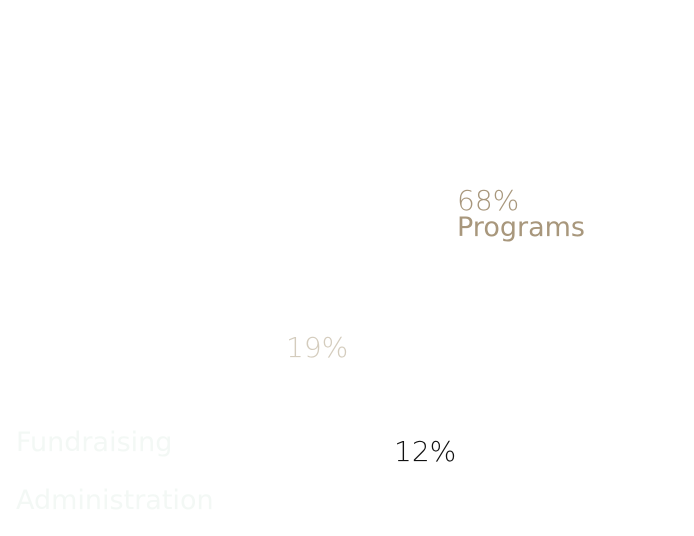 The height and width of the screenshot is (536, 694). I want to click on legend-label-administration: Administration, so click(115, 500).